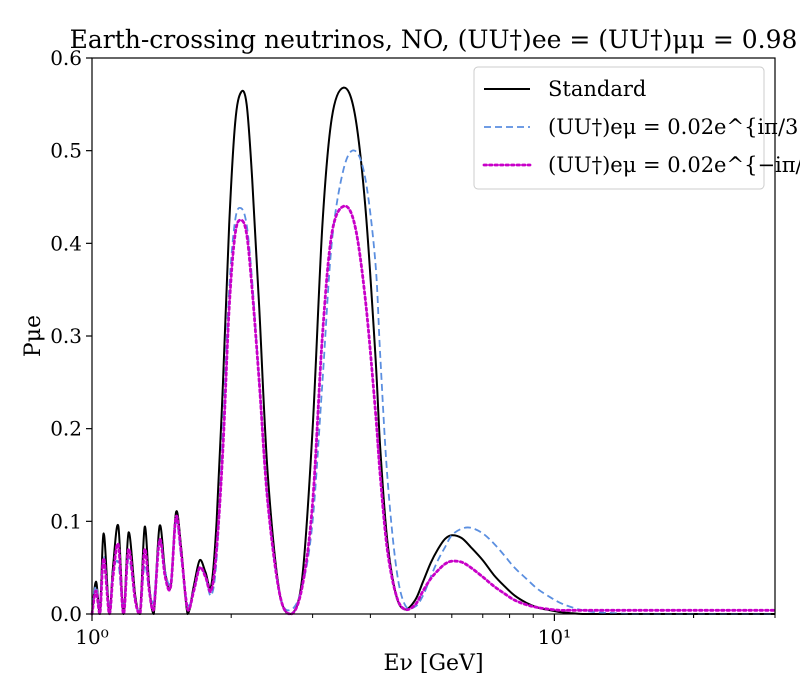 The width and height of the screenshot is (800, 700). I want to click on legend-label: Standard, so click(597, 89).